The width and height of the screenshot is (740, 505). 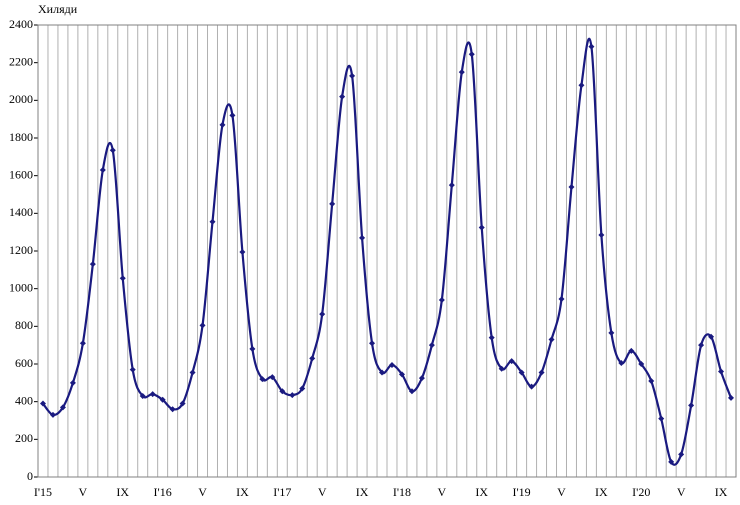 What do you see at coordinates (21, 212) in the screenshot?
I see `y-tick-label: 1400` at bounding box center [21, 212].